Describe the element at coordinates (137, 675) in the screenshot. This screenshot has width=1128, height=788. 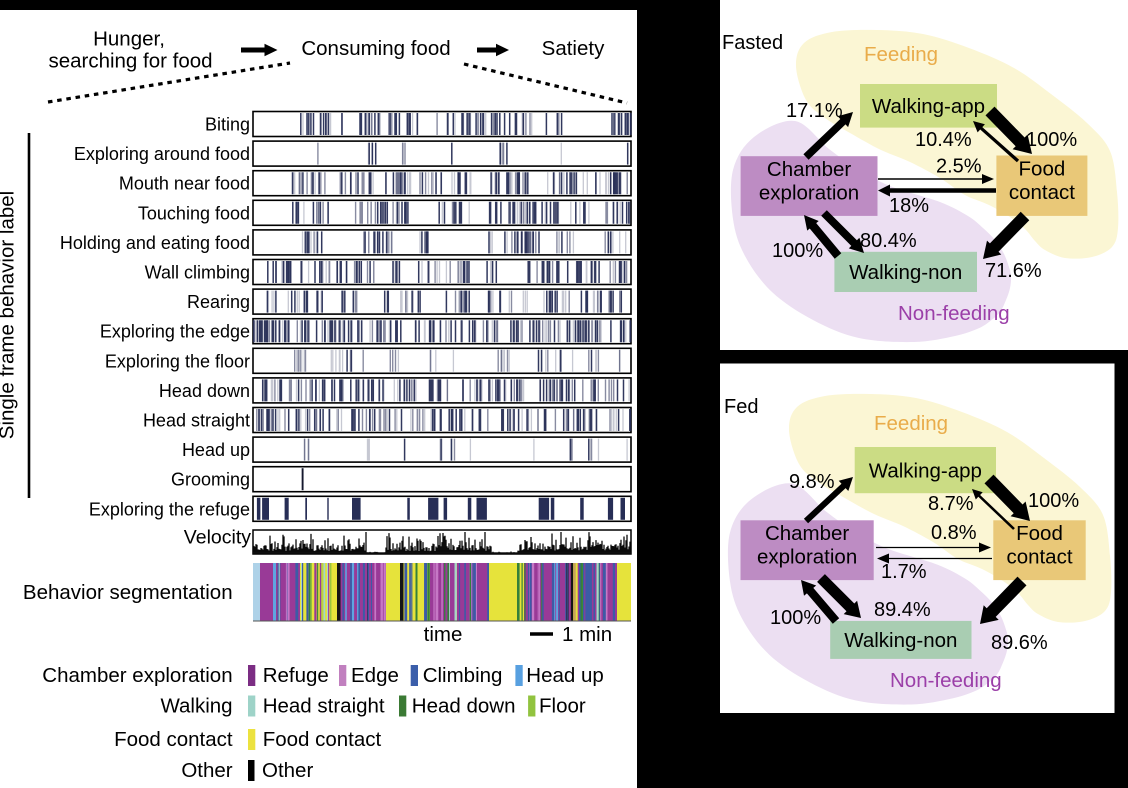
I see `svg-text: Chamber exploration` at that location.